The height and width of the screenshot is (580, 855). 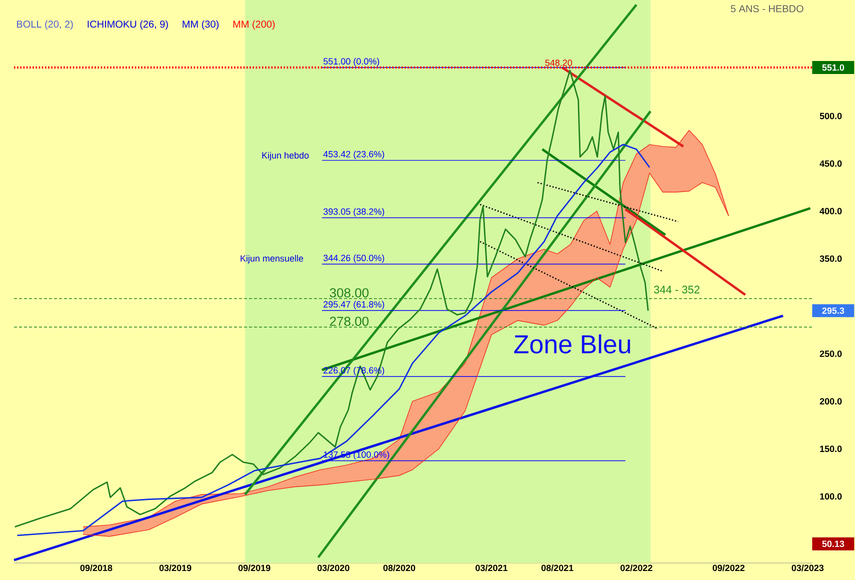 What do you see at coordinates (200, 25) in the screenshot?
I see `annotation: MM (30)` at bounding box center [200, 25].